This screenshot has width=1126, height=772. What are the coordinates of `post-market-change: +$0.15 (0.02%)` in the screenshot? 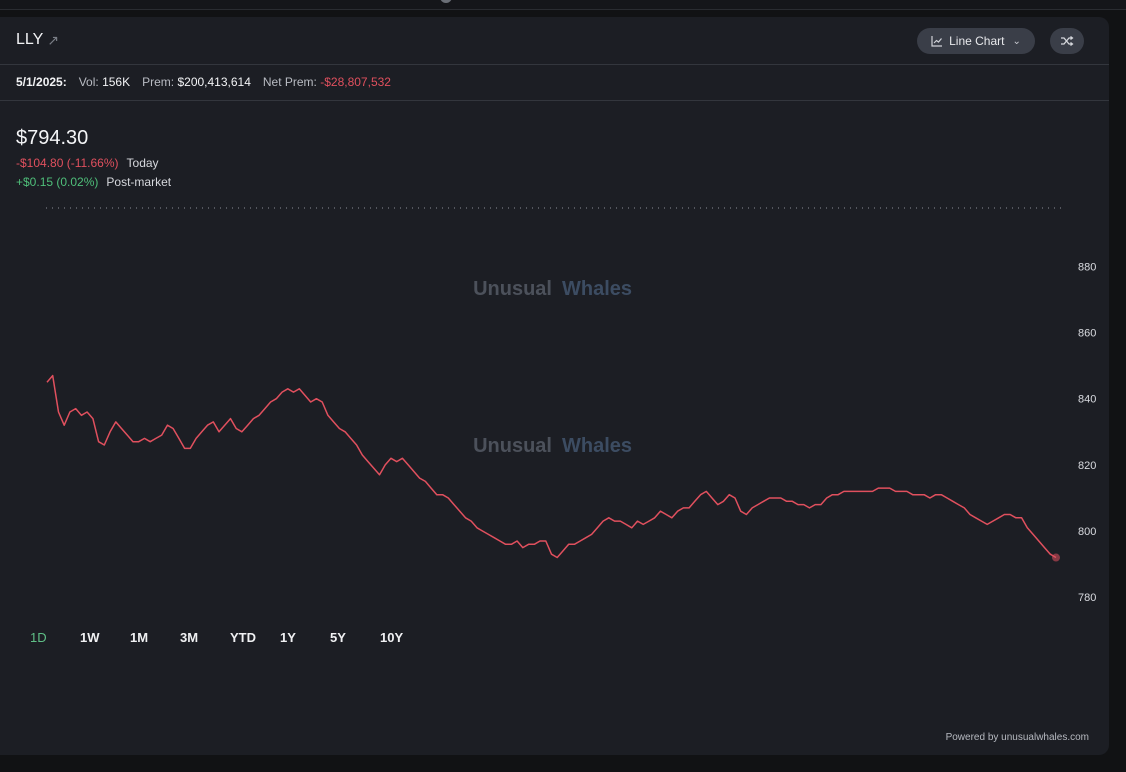 It's located at (57, 182).